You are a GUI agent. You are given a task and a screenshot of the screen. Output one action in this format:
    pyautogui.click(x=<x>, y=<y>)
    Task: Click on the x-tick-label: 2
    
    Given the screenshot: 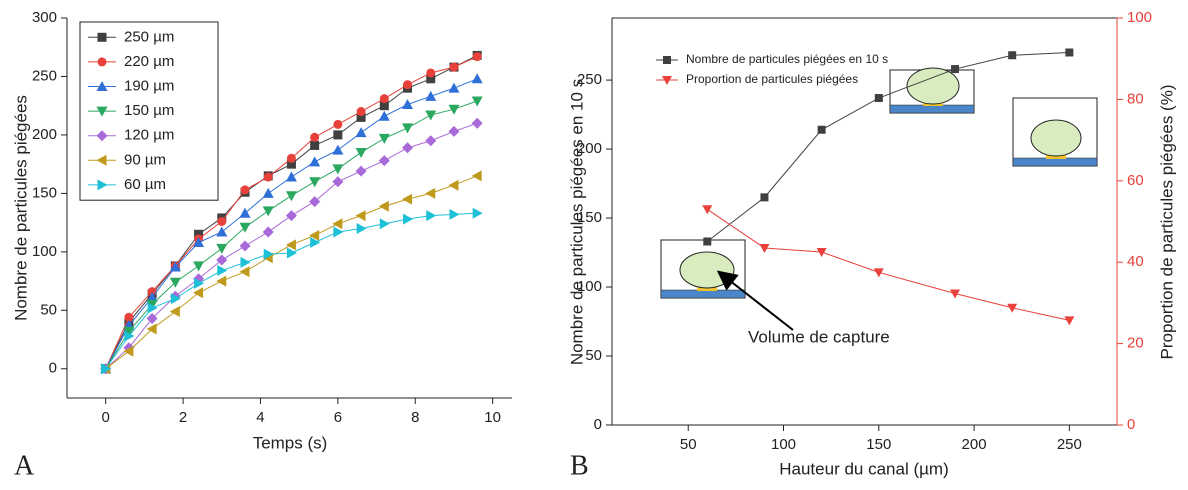 What is the action you would take?
    pyautogui.click(x=183, y=417)
    